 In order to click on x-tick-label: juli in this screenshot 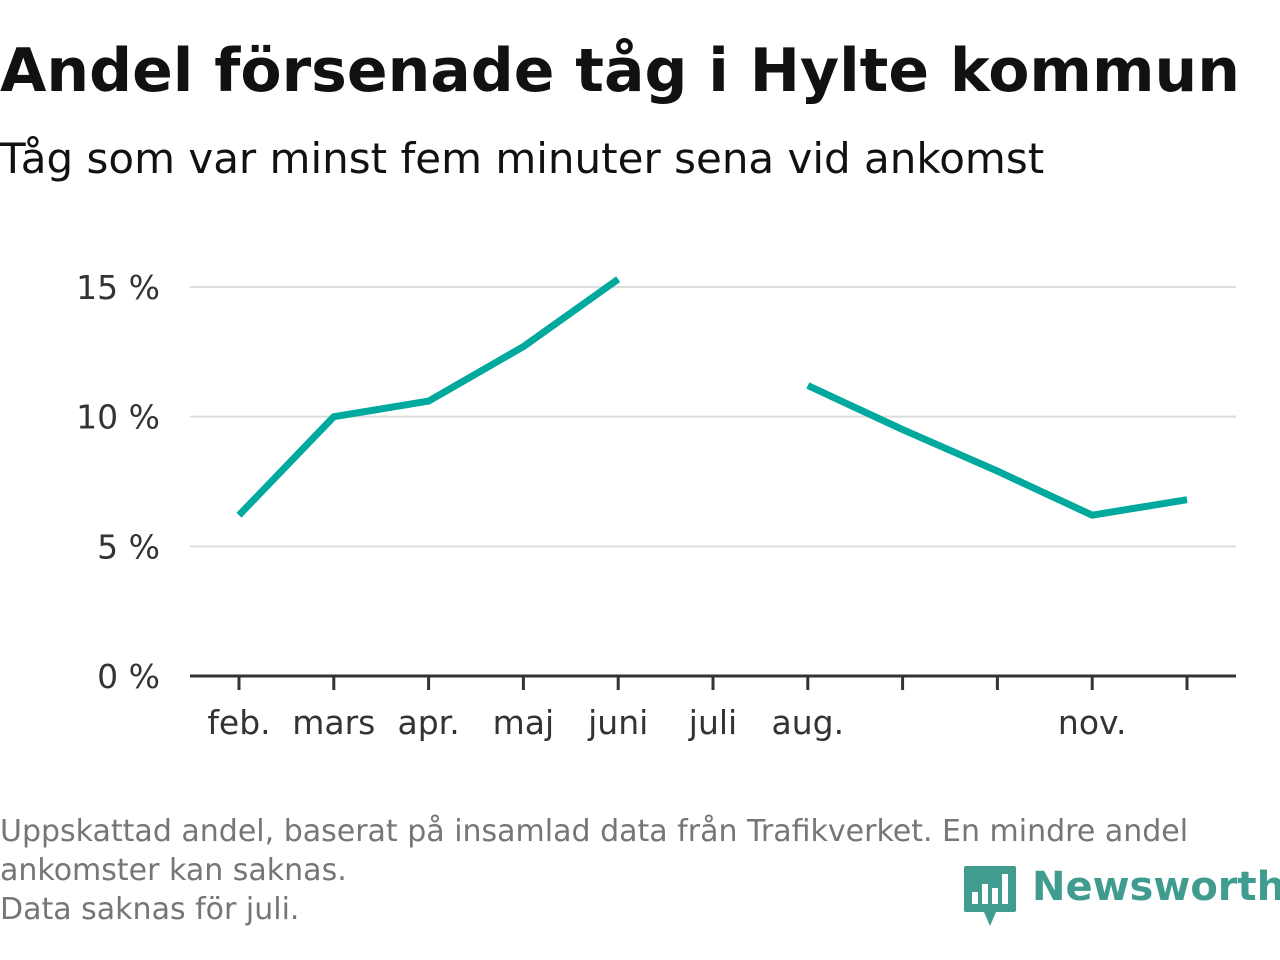, I will do `click(712, 722)`.